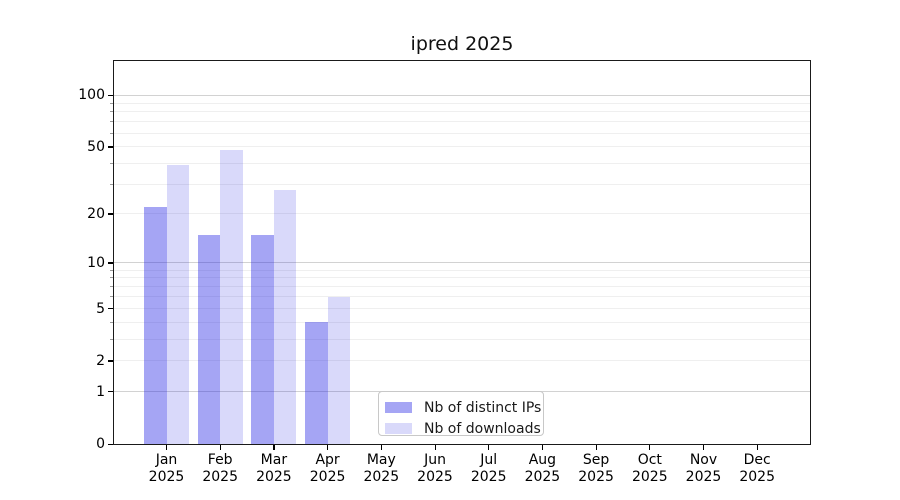  Describe the element at coordinates (220, 468) in the screenshot. I see `x-tick-label: Feb 2025` at that location.